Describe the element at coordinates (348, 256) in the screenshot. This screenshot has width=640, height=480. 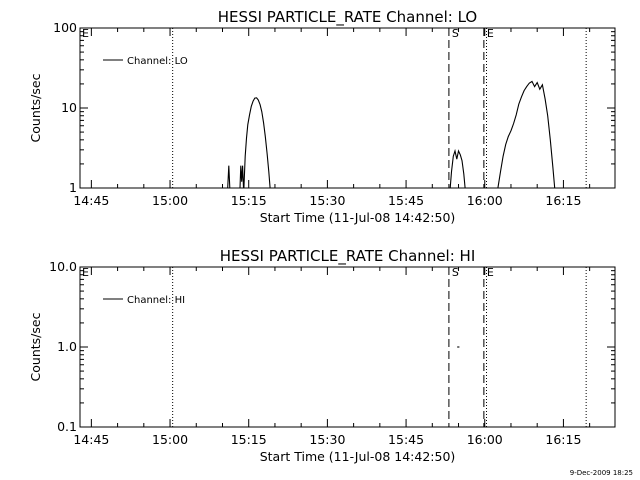
I see `chart-title: HESSI PARTICLE_RATE Channel: HI` at that location.